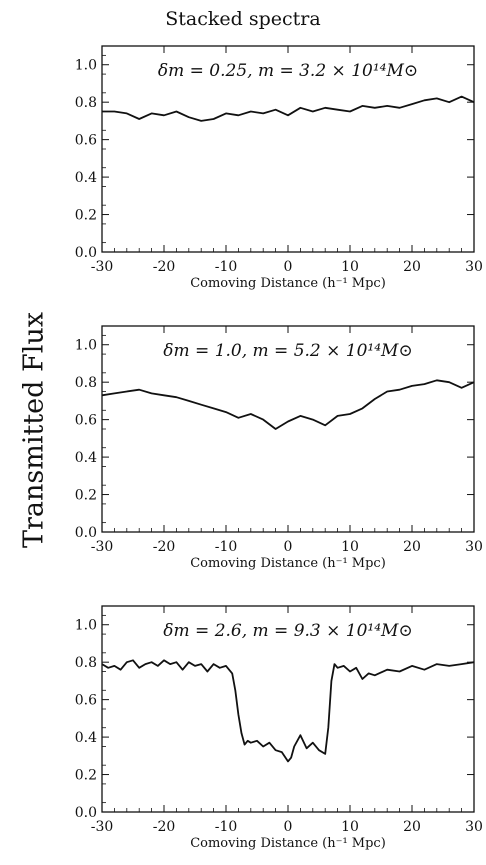 Image resolution: width=486 pixels, height=865 pixels. What do you see at coordinates (288, 563) in the screenshot?
I see `panel-2-x-axis-title: Comoving Distance (h⁻¹ Mpc)` at bounding box center [288, 563].